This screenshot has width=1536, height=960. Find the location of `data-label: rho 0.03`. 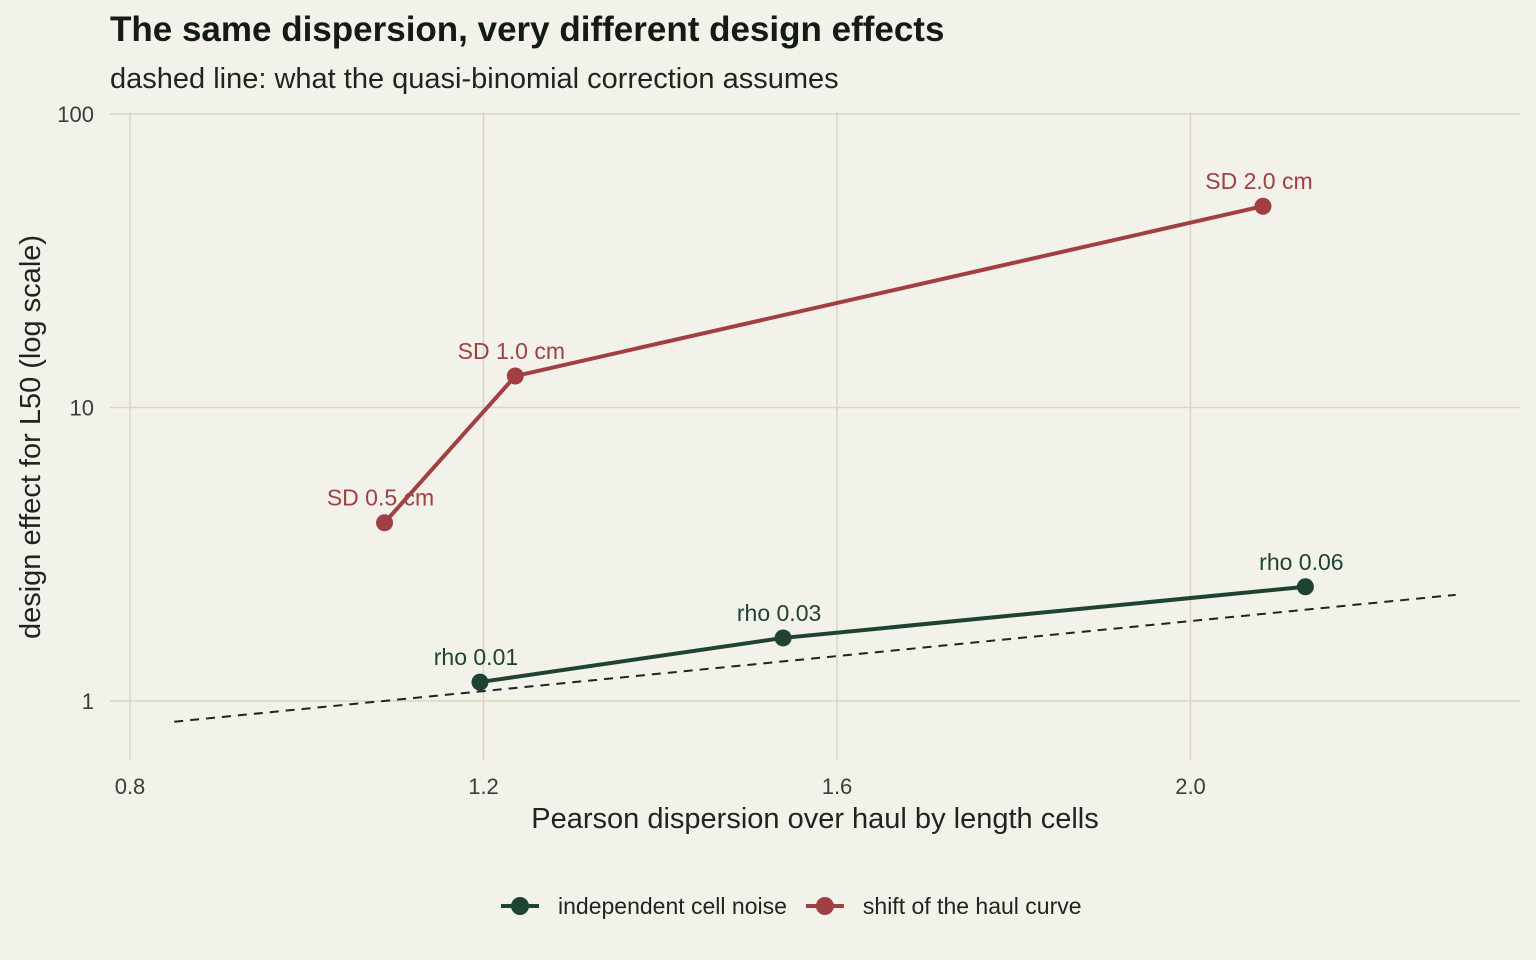

data-label: rho 0.03 is located at coordinates (779, 613).